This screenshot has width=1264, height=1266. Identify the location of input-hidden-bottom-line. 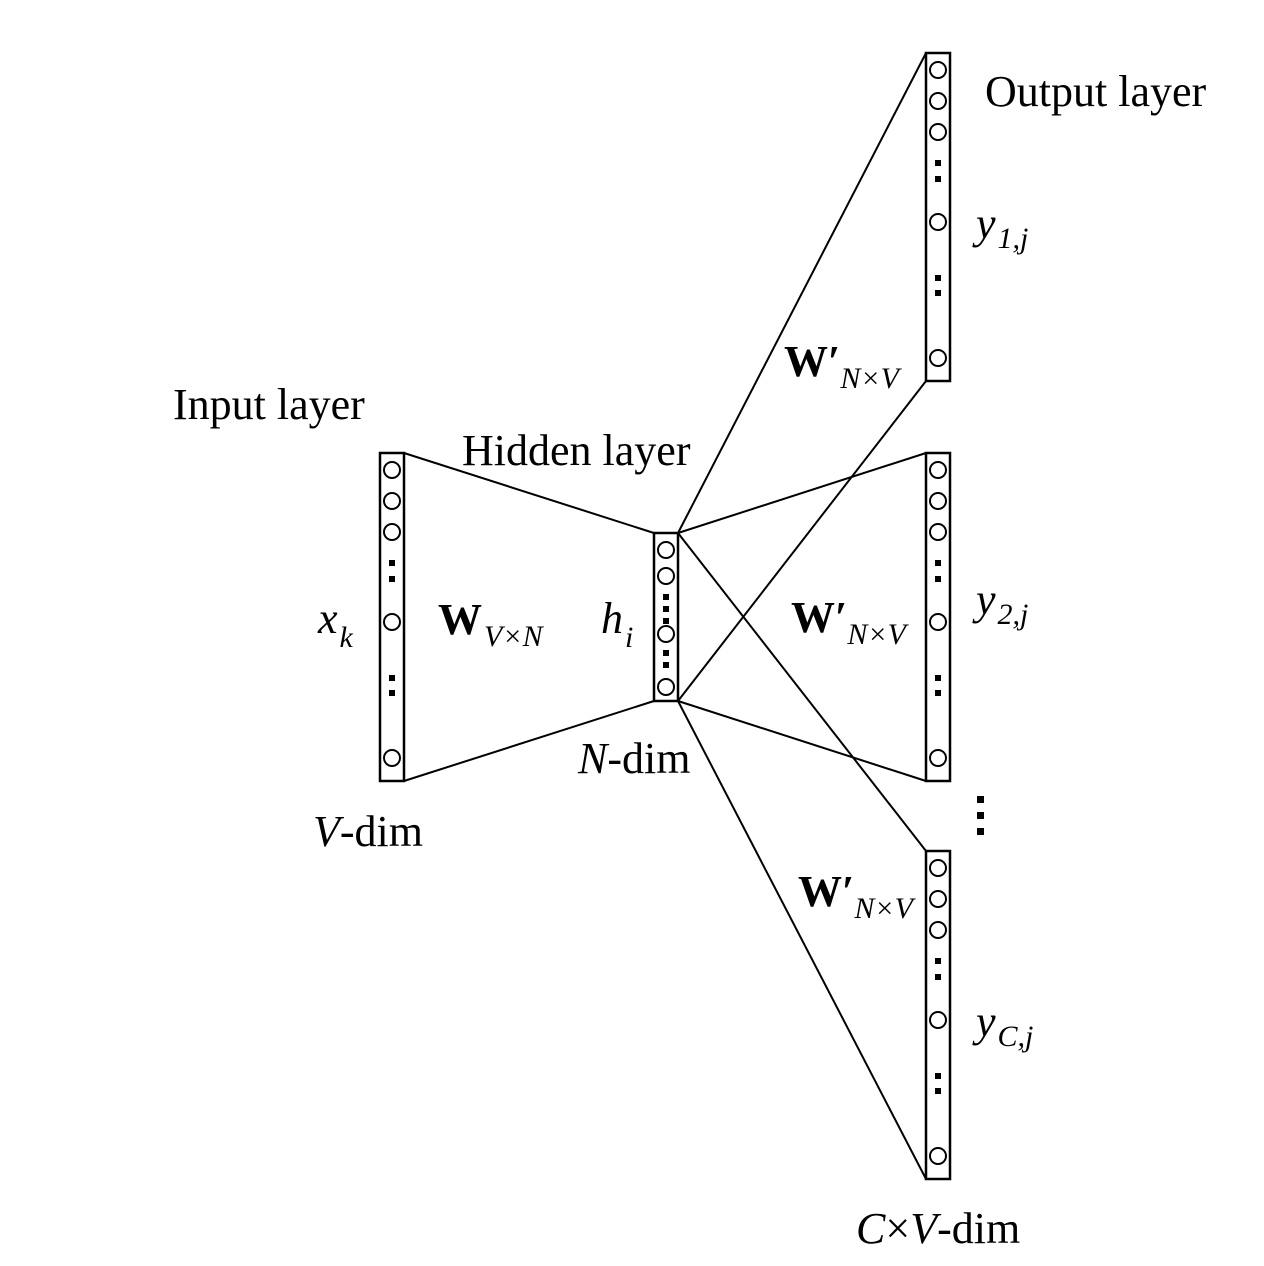
(529, 741).